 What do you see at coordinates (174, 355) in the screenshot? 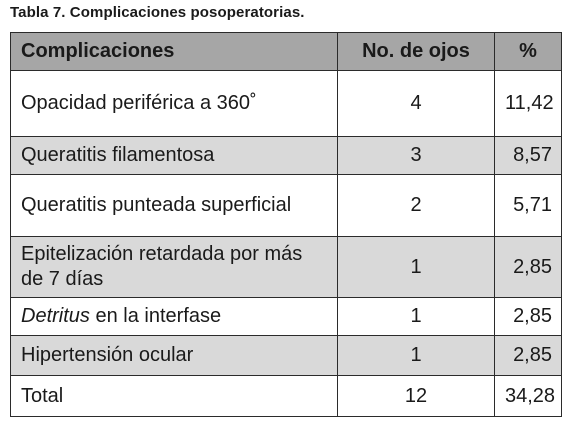
I see `complication-cell: Hipertensión ocular` at bounding box center [174, 355].